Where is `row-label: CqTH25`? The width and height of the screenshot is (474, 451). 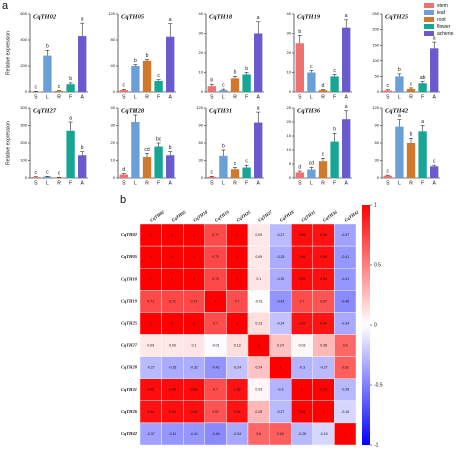
row-label: CqTH25 is located at coordinates (129, 322).